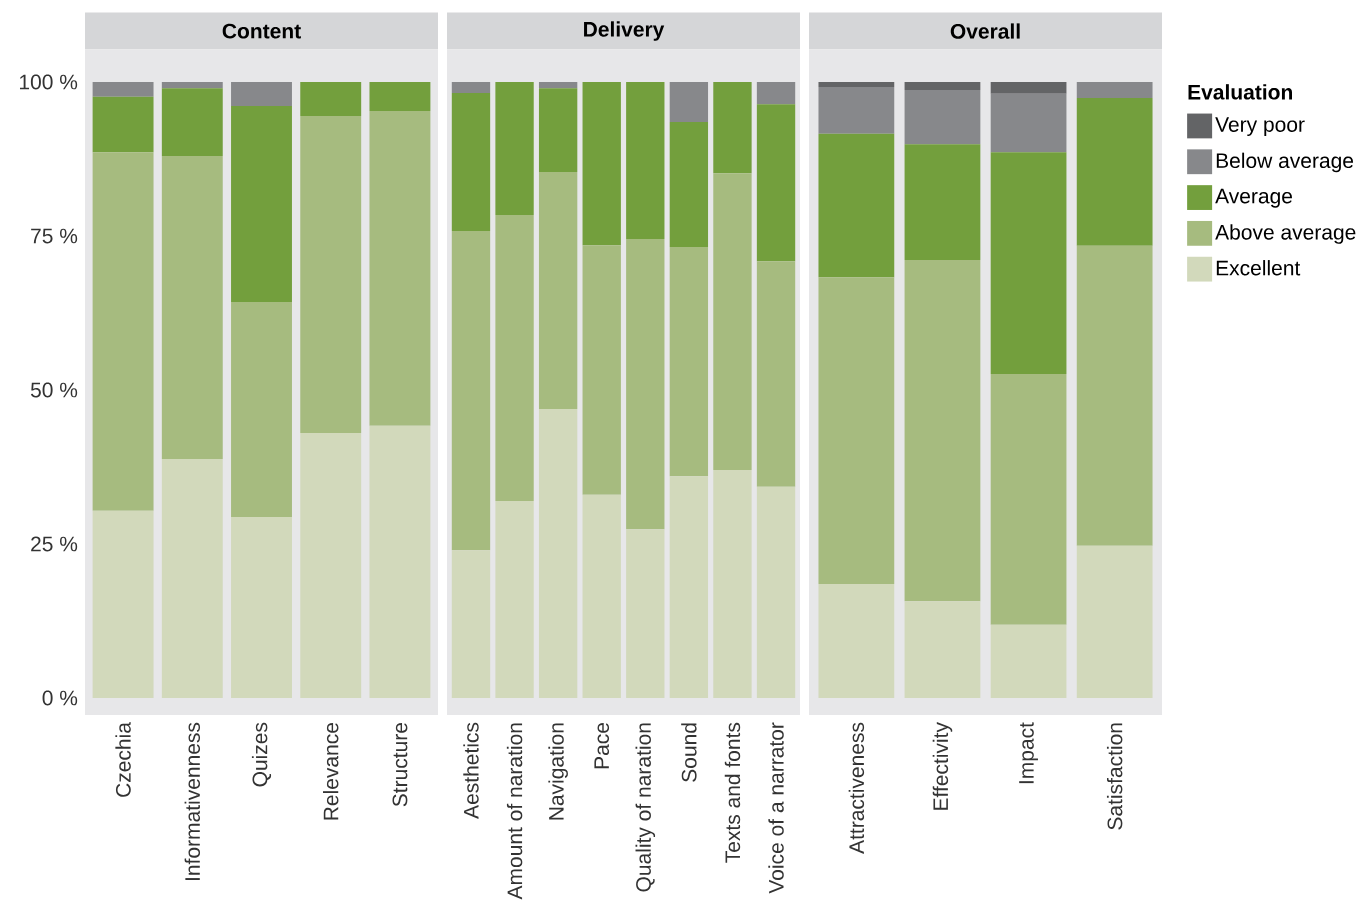 This screenshot has width=1368, height=913. I want to click on x-tick-label: Effectivity, so click(942, 766).